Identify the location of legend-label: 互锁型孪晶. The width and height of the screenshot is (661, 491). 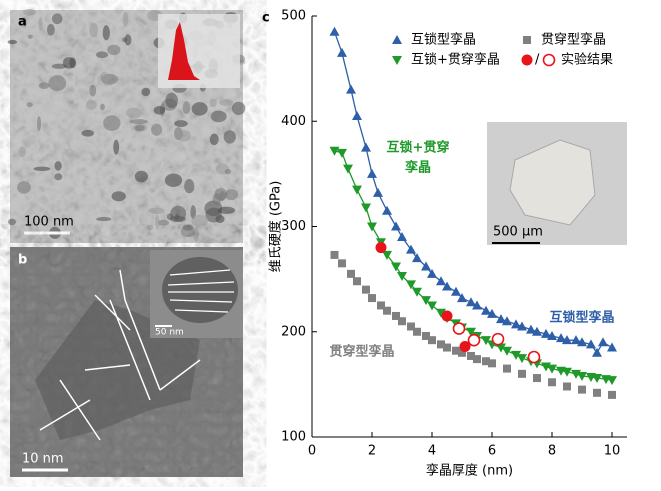
(443, 40).